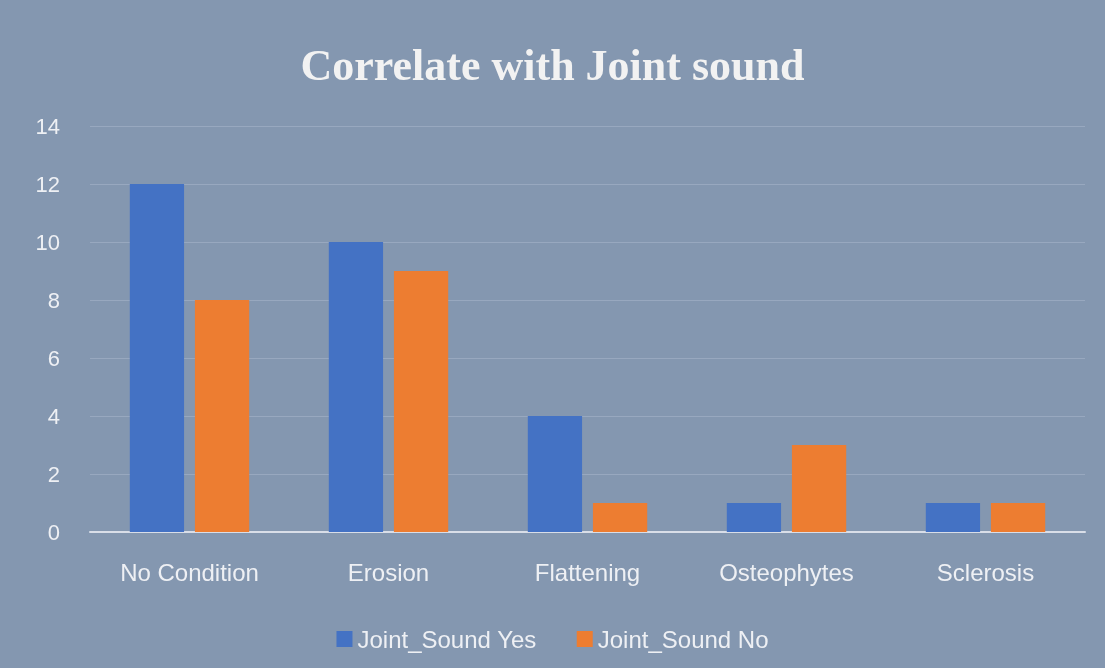 This screenshot has width=1105, height=668. Describe the element at coordinates (53, 532) in the screenshot. I see `y-tick-label: 0` at that location.